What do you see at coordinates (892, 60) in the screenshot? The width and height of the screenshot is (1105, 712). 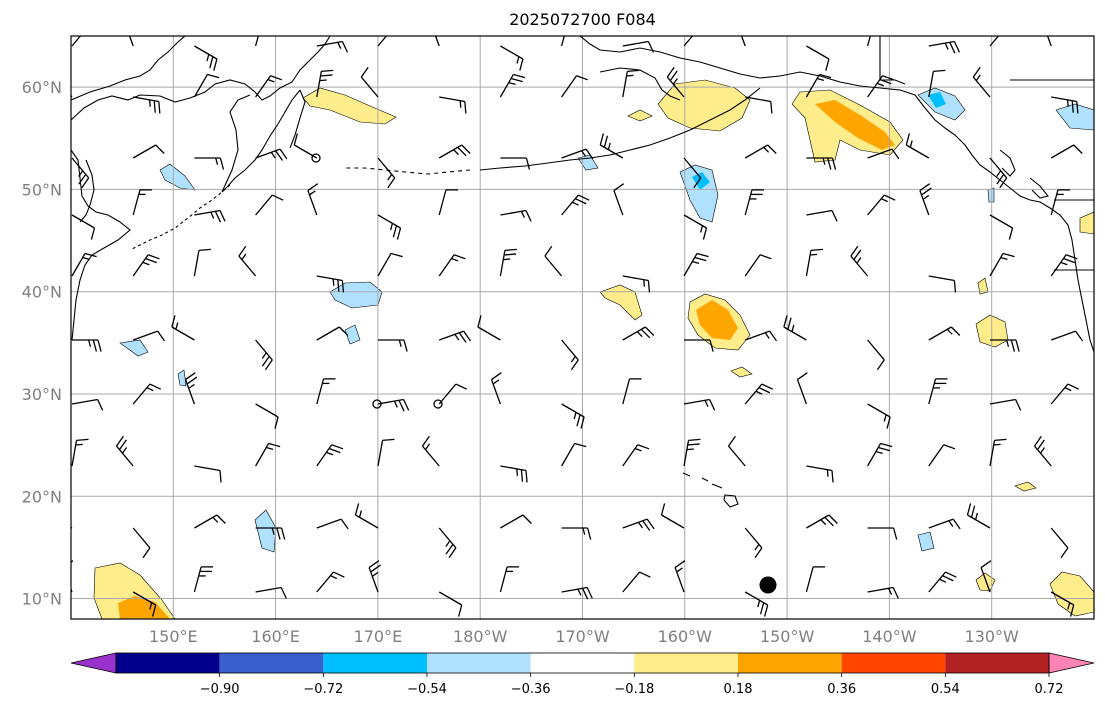 I see `border` at bounding box center [892, 60].